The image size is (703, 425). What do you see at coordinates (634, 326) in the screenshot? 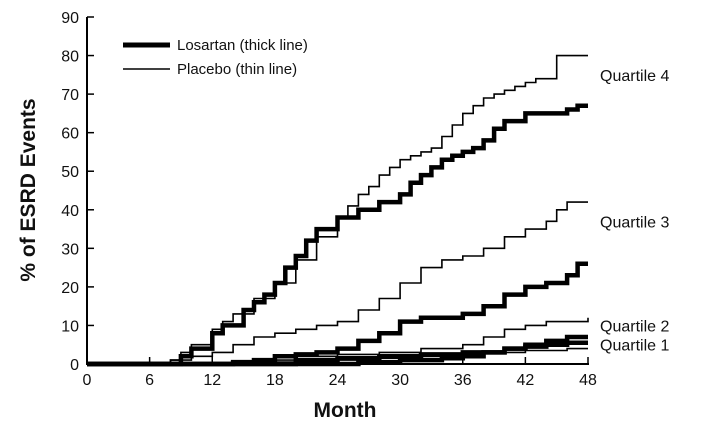
I see `quartile-label: Quartile 2` at bounding box center [634, 326].